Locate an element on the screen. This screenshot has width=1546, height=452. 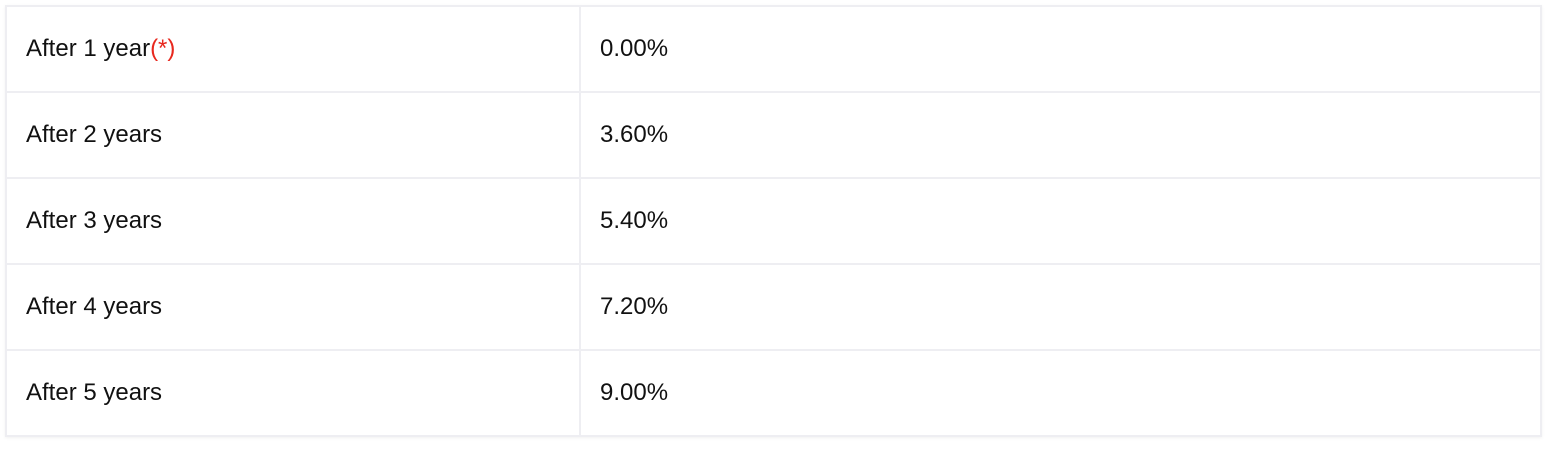
rate-cell: 0.00% is located at coordinates (1060, 49).